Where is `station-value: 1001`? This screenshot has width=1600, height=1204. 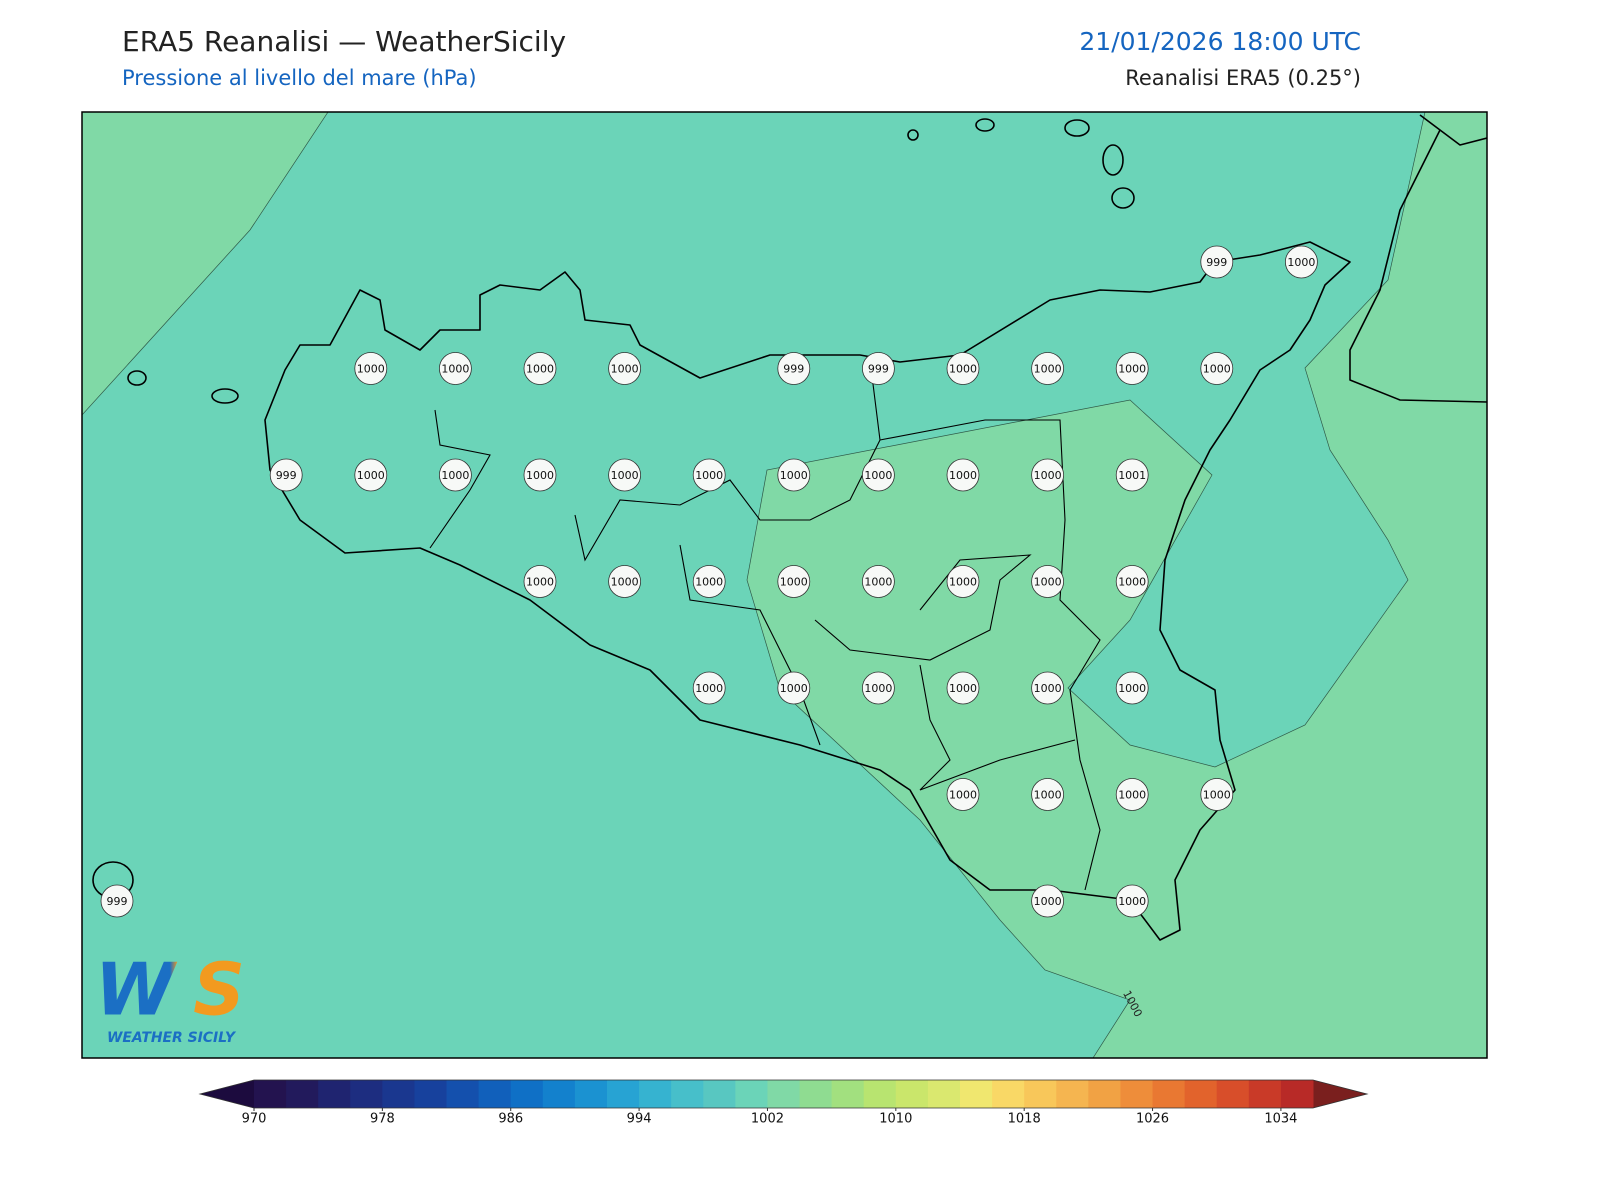 station-value: 1001 is located at coordinates (1132, 475).